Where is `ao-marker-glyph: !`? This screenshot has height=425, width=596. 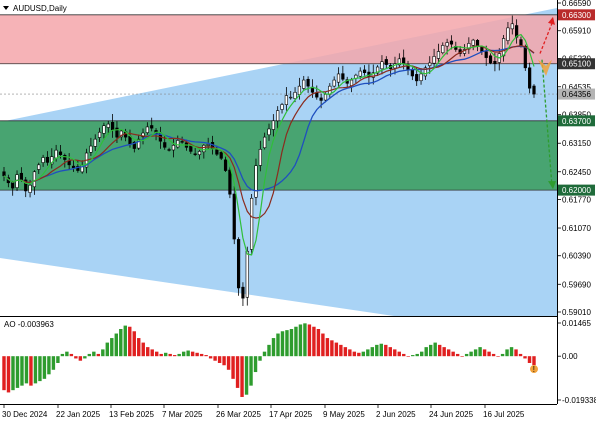 ao-marker-glyph: ! is located at coordinates (534, 369).